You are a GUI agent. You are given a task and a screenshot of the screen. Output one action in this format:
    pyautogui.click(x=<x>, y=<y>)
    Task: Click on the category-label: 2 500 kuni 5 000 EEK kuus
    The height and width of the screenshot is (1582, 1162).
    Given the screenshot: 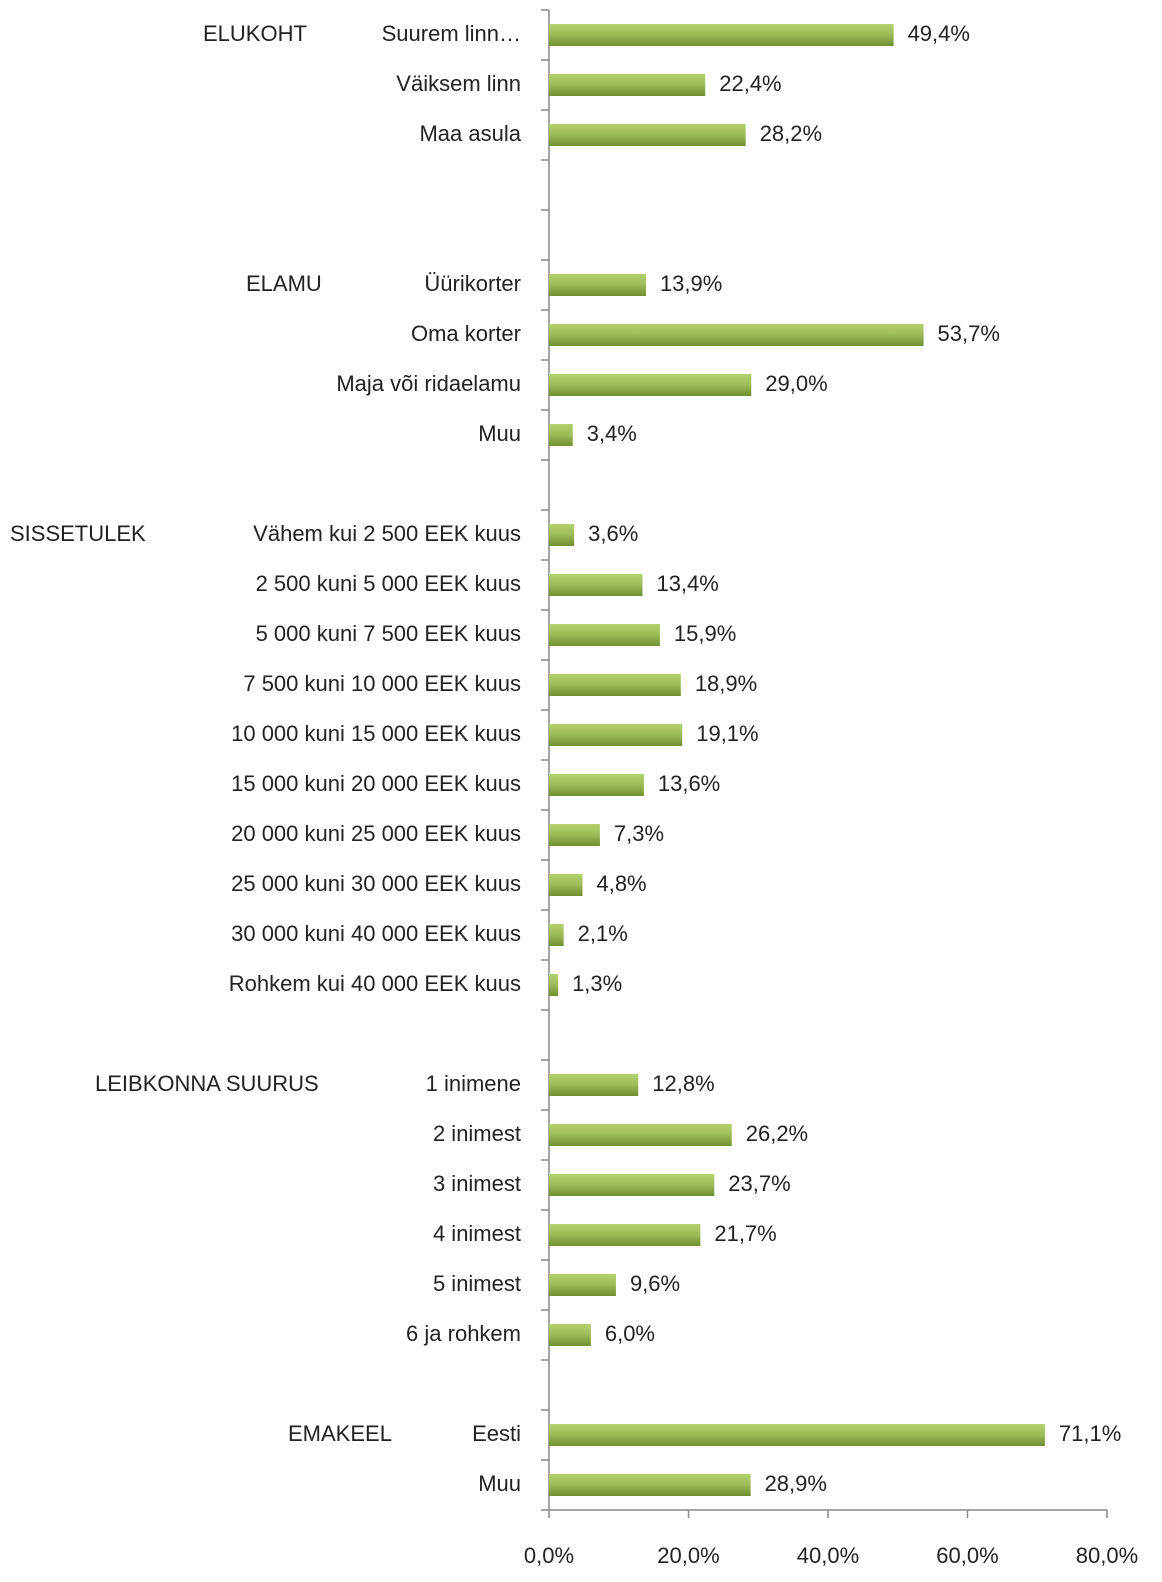 What is the action you would take?
    pyautogui.click(x=388, y=583)
    